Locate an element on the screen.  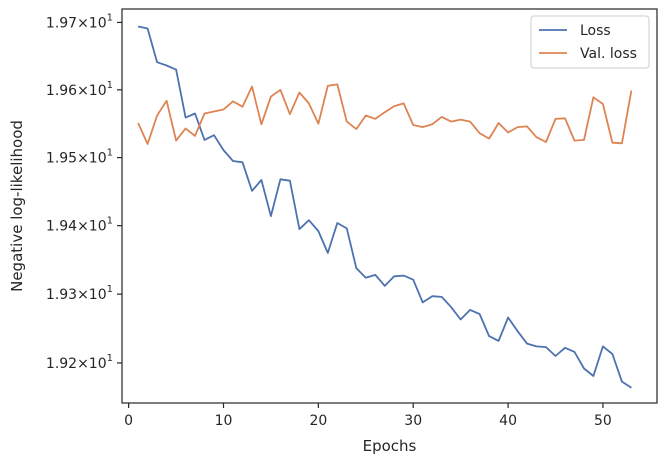
y-tick-label: 1.95×10¹ is located at coordinates (79, 157).